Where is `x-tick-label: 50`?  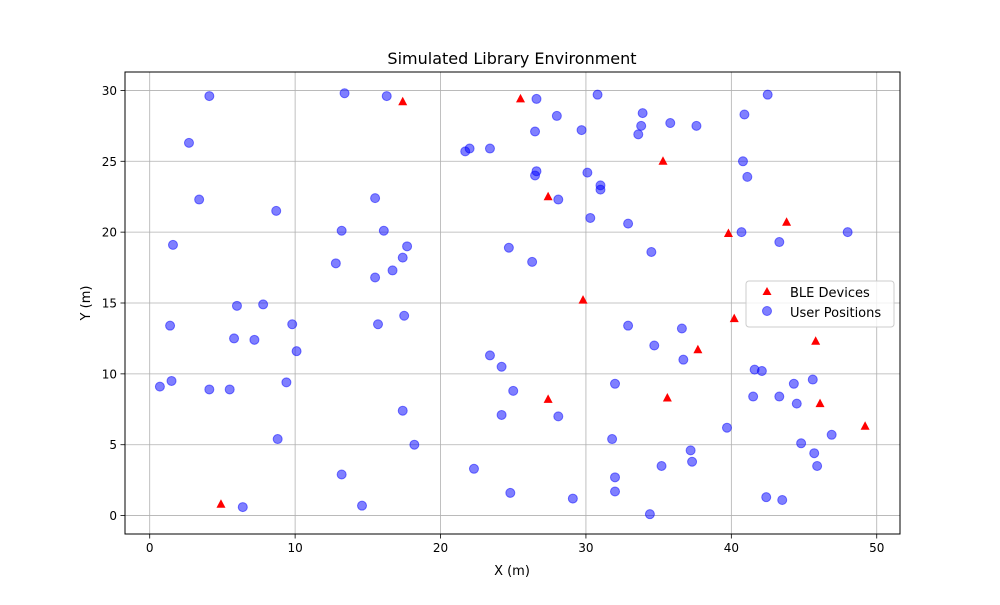
x-tick-label: 50 is located at coordinates (876, 548).